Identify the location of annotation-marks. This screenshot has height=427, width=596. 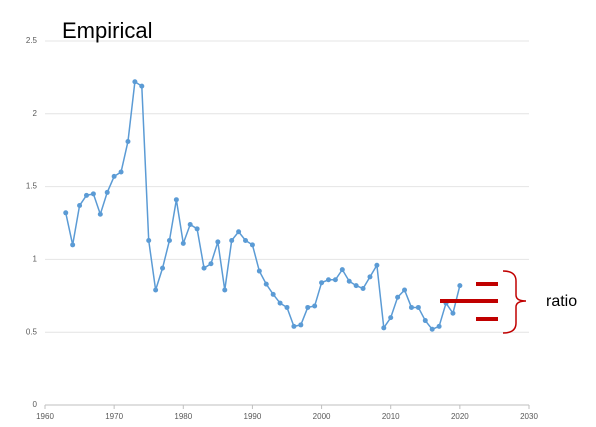
(483, 302).